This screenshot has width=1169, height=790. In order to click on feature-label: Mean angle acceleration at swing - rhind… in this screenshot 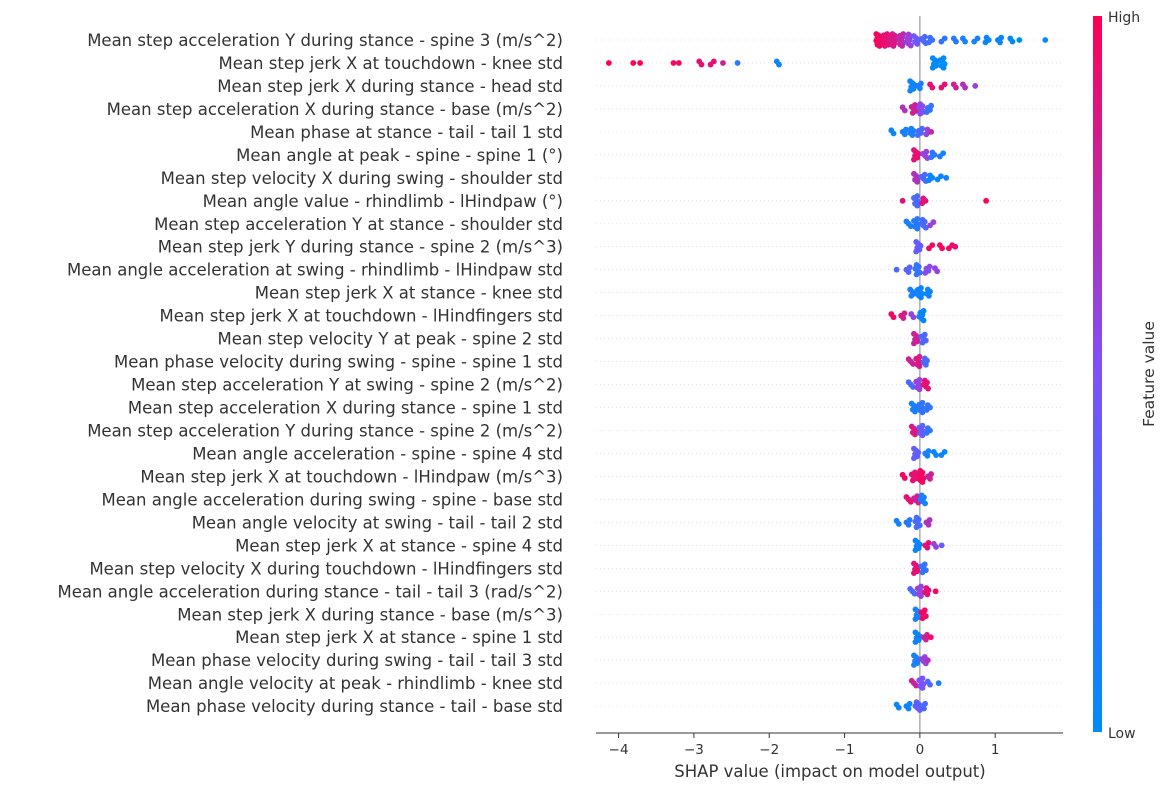, I will do `click(315, 270)`.